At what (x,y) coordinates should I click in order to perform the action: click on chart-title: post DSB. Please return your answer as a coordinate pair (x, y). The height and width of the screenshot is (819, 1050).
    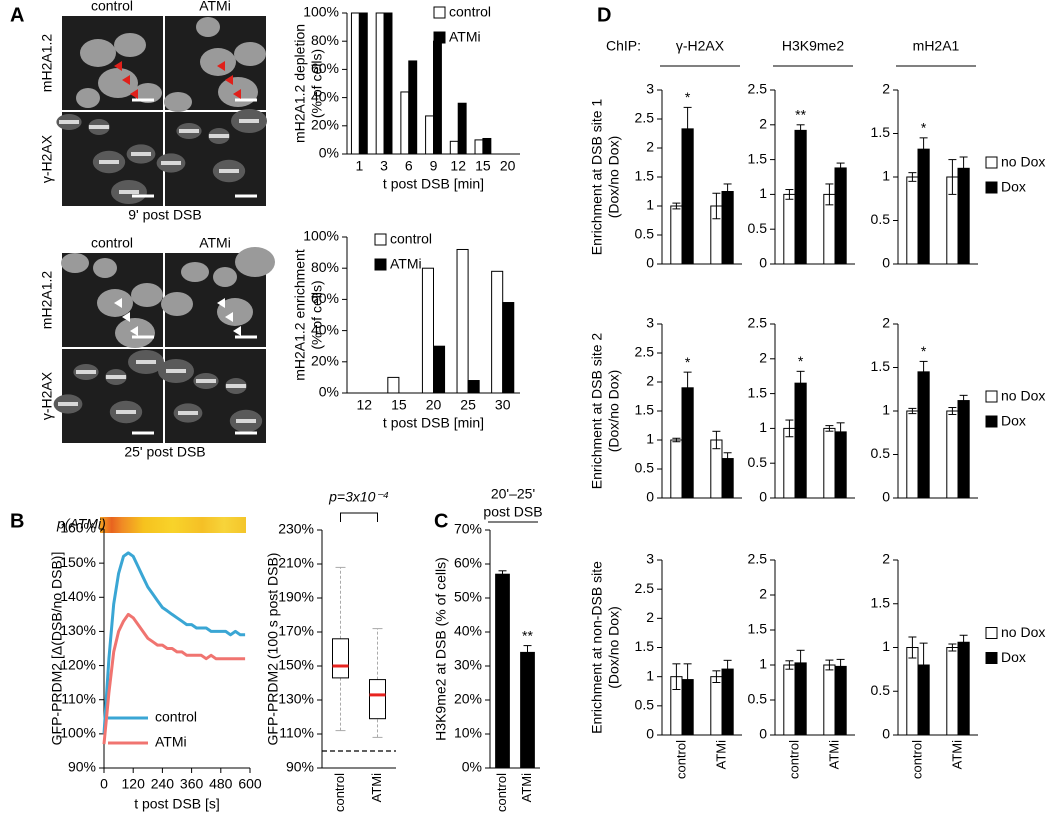
    Looking at the image, I should click on (512, 512).